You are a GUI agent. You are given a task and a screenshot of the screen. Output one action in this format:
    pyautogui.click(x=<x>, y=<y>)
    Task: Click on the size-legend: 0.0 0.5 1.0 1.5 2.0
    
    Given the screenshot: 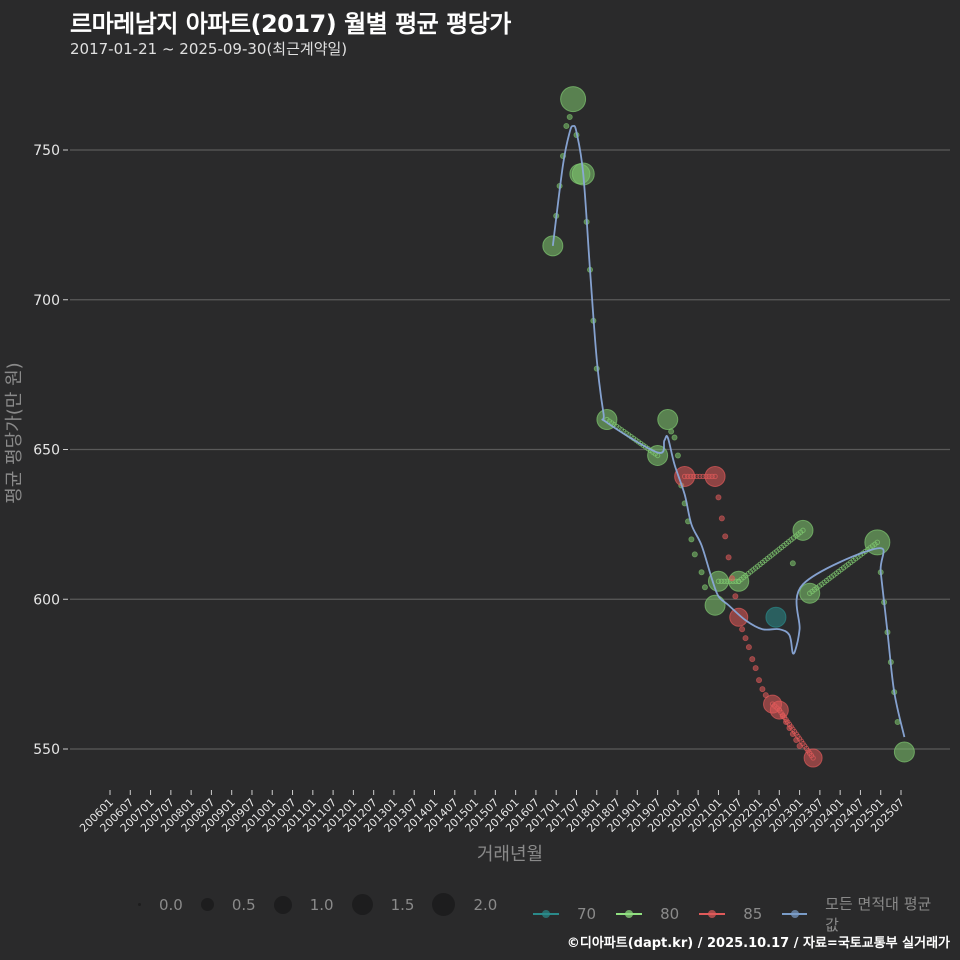 What is the action you would take?
    pyautogui.click(x=321, y=904)
    